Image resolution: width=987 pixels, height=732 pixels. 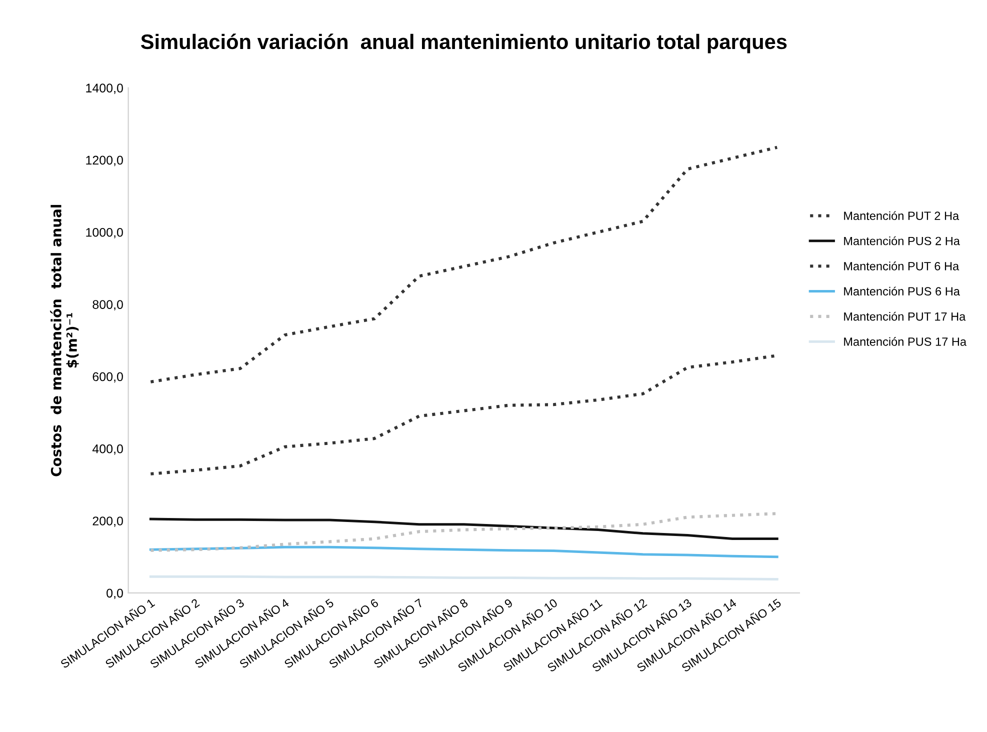 What do you see at coordinates (64, 340) in the screenshot?
I see `y-axis-title: Costos de mantención total anual $(m²)⁻¹` at bounding box center [64, 340].